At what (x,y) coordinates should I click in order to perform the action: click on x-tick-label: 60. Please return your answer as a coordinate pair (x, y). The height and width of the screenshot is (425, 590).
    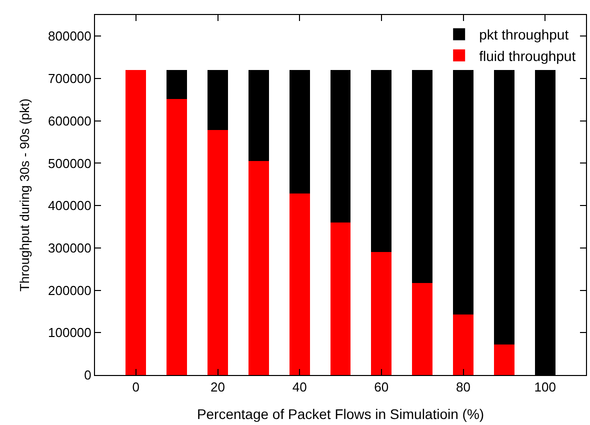
    Looking at the image, I should click on (381, 387).